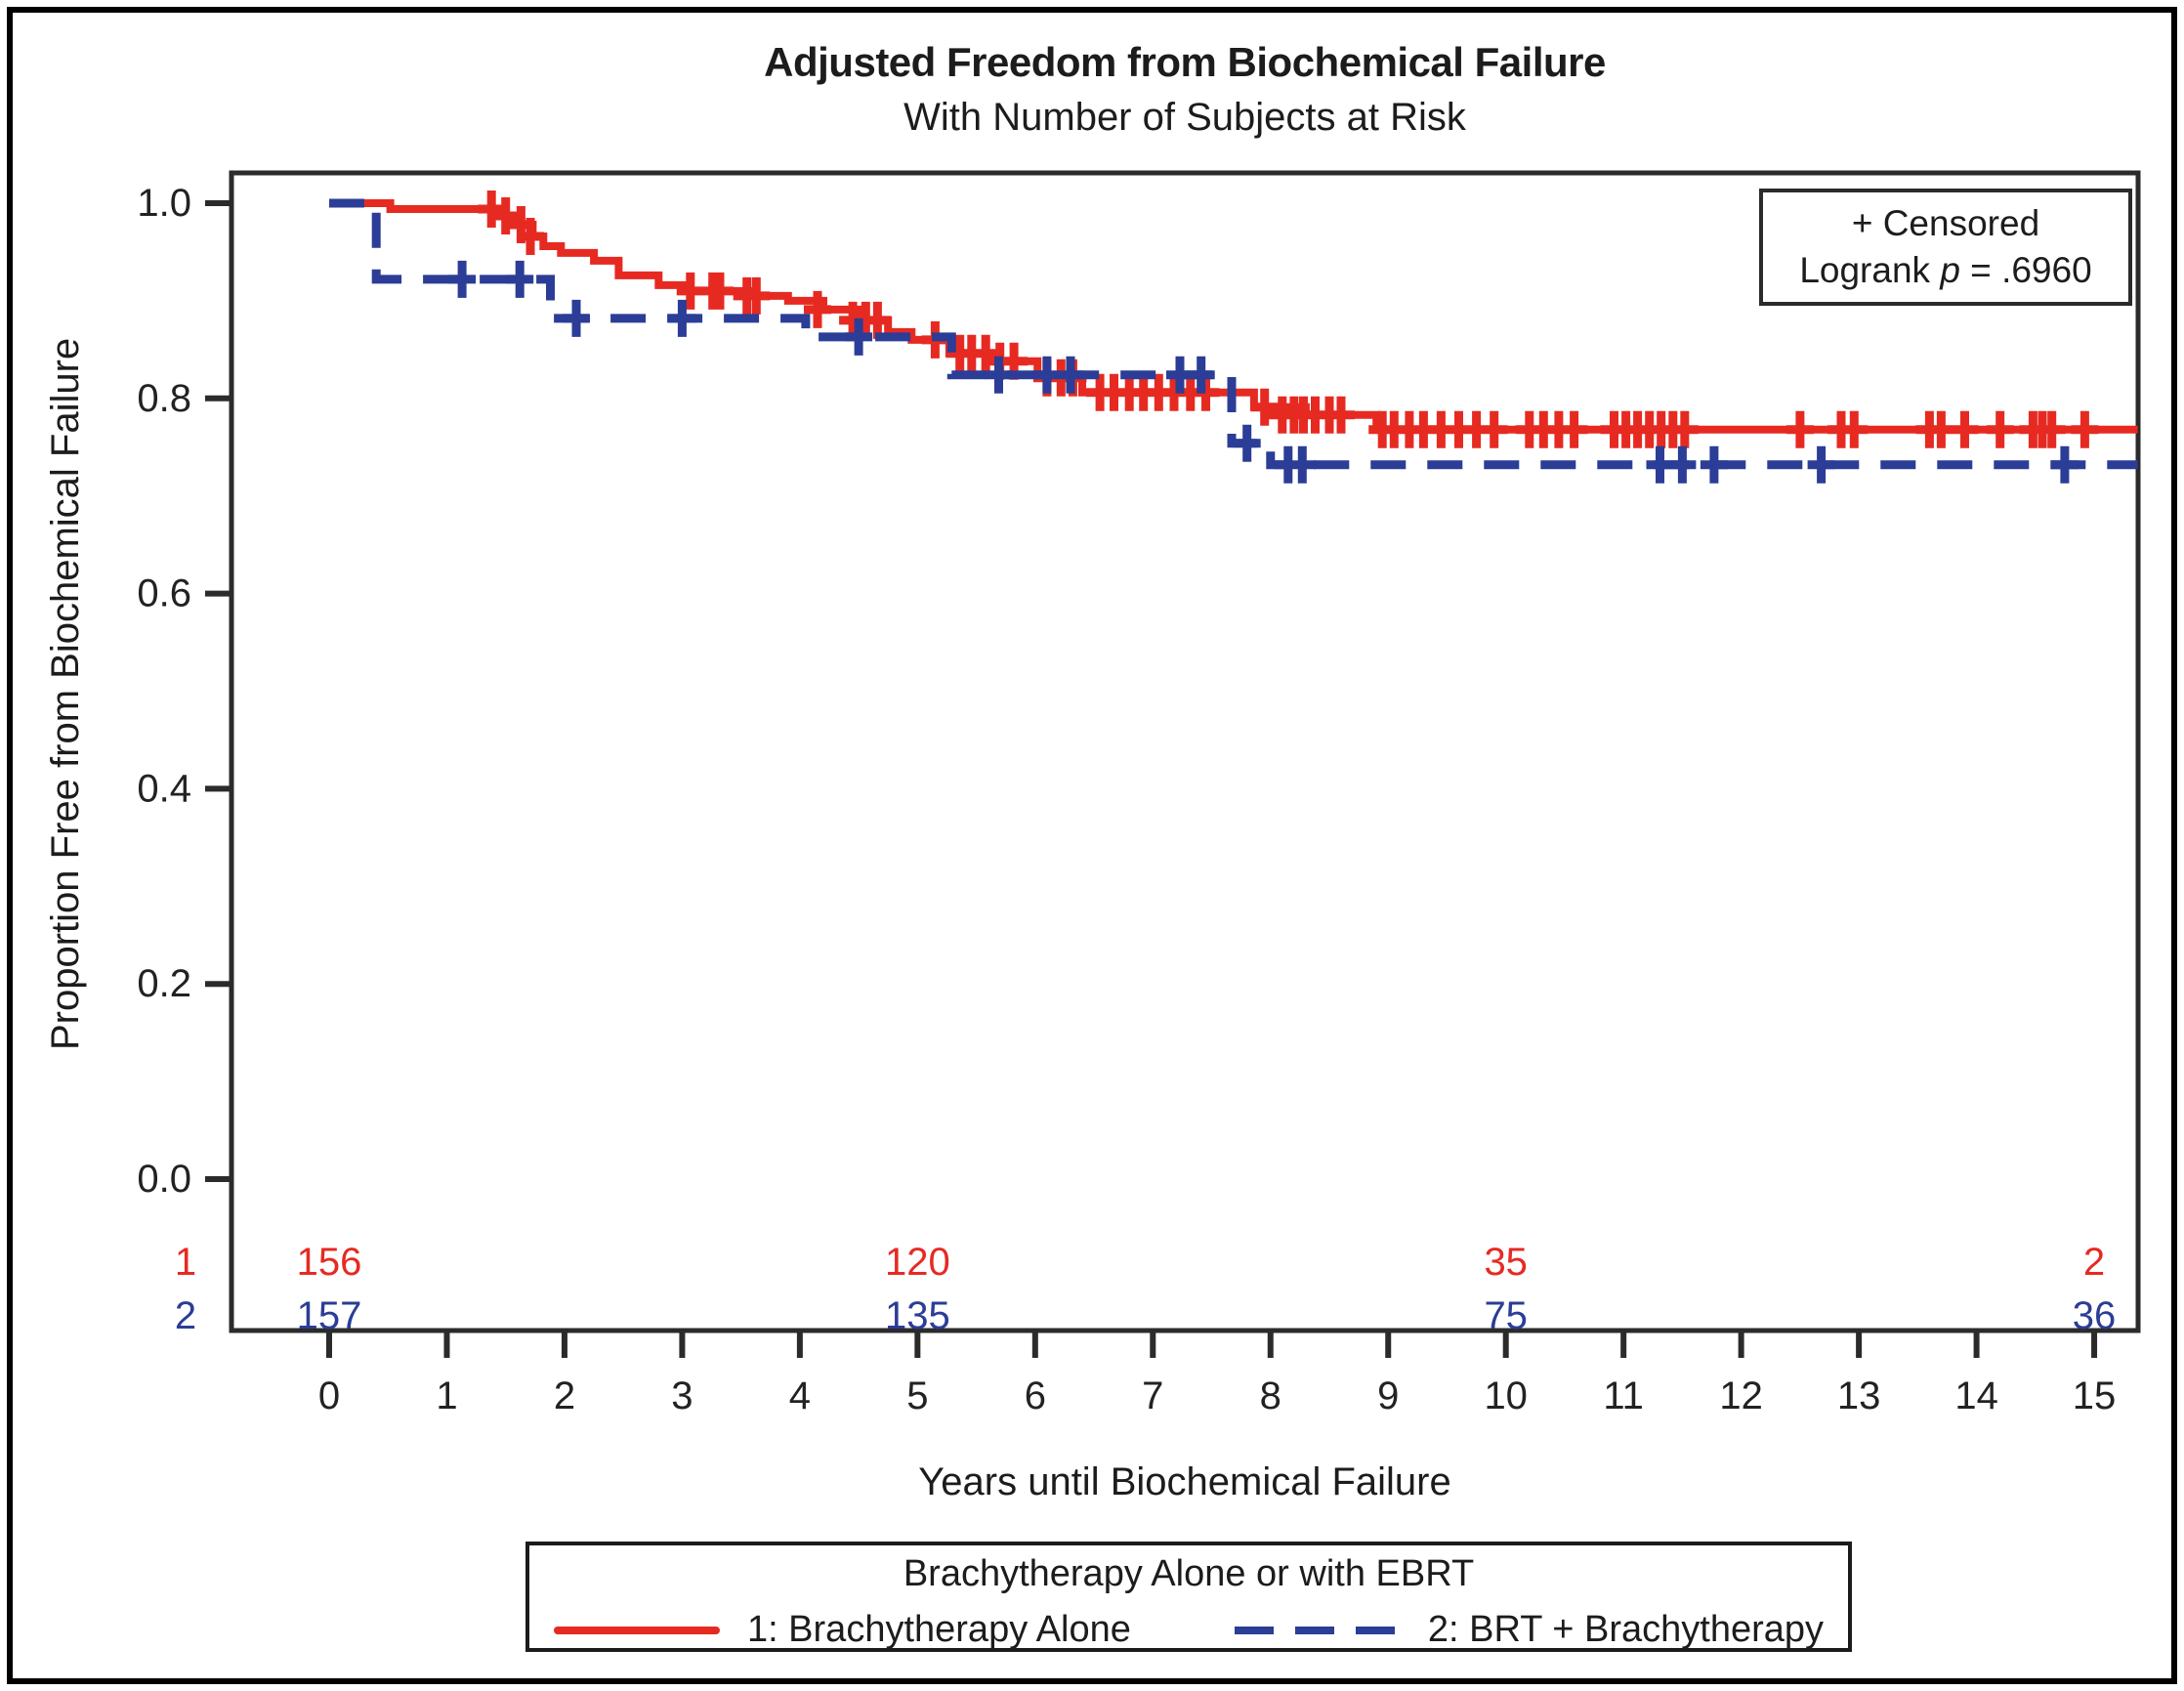  What do you see at coordinates (164, 983) in the screenshot?
I see `y-tick-label: 0.2` at bounding box center [164, 983].